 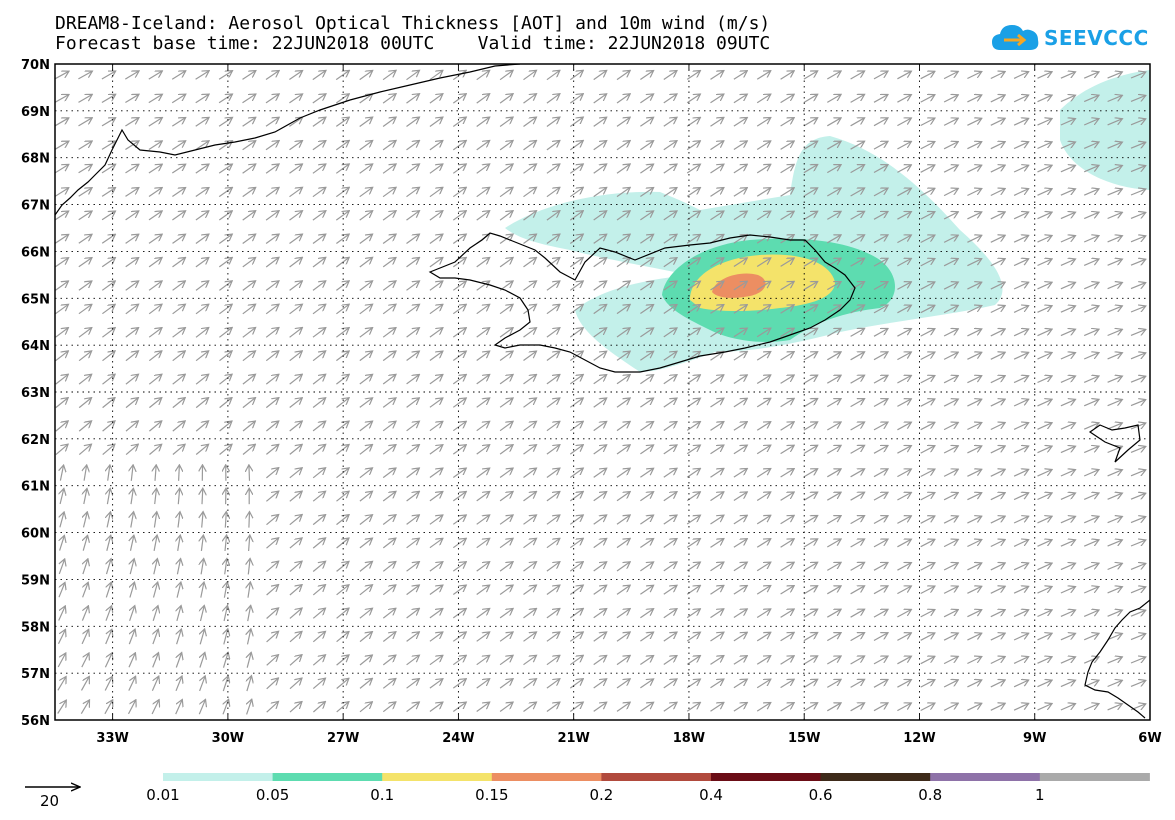 I want to click on aot-contour-0.15, so click(x=739, y=285).